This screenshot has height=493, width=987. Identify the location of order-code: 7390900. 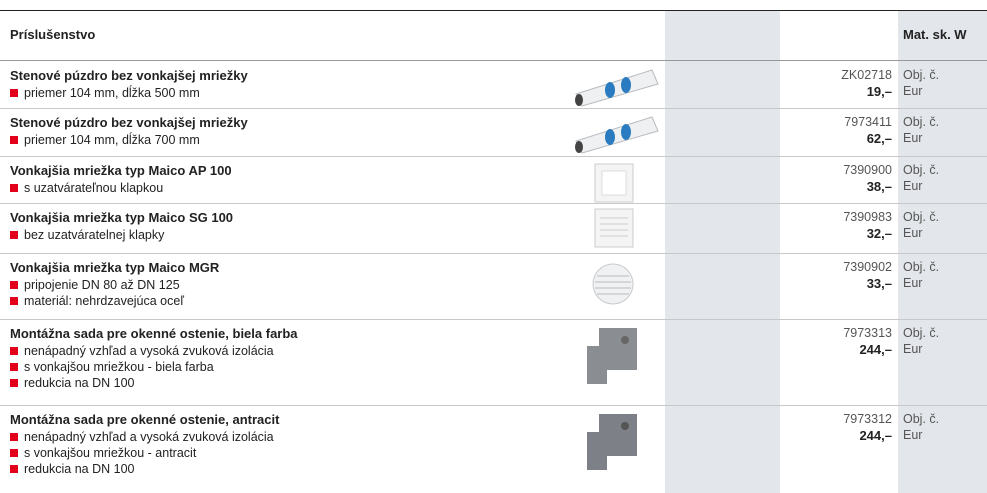
(867, 170).